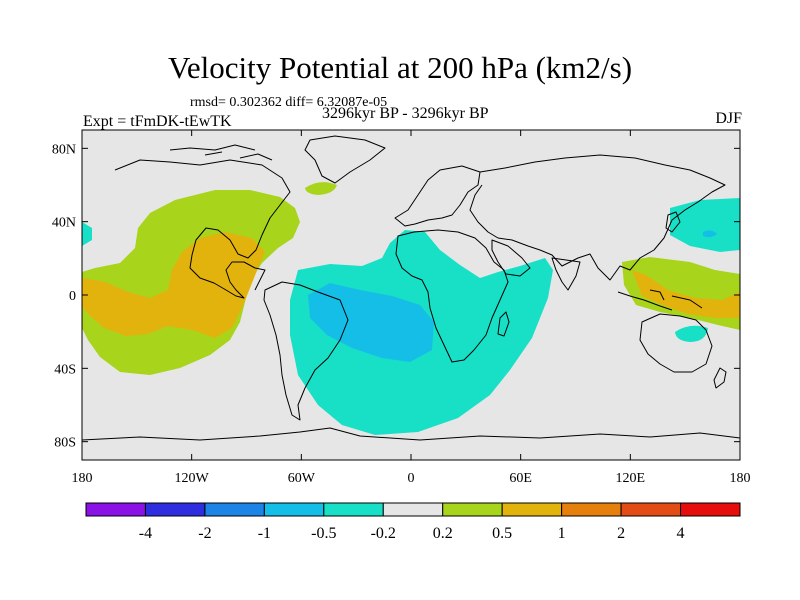 This screenshot has width=800, height=600. I want to click on period-label: 3296kyr BP - 3296kyr BP, so click(405, 113).